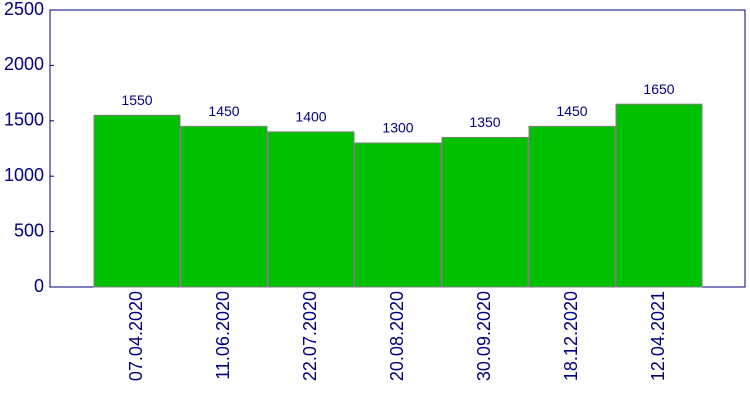  Describe the element at coordinates (24, 175) in the screenshot. I see `y-tick-label: 1000` at that location.